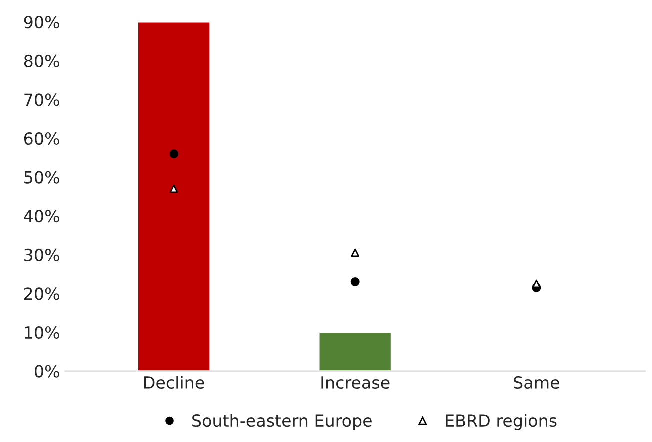 The width and height of the screenshot is (652, 442). What do you see at coordinates (42, 255) in the screenshot?
I see `y-tick-label: 30%` at bounding box center [42, 255].